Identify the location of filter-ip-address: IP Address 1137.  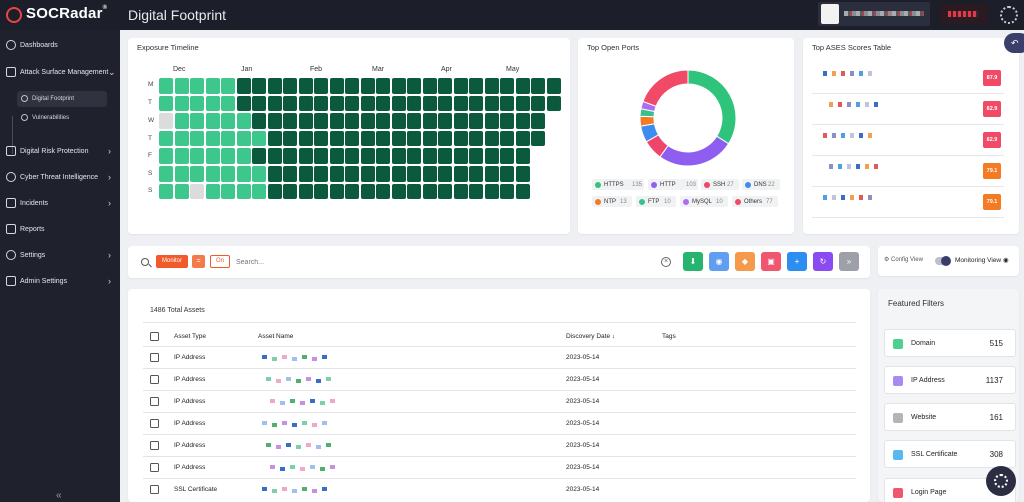
(950, 380).